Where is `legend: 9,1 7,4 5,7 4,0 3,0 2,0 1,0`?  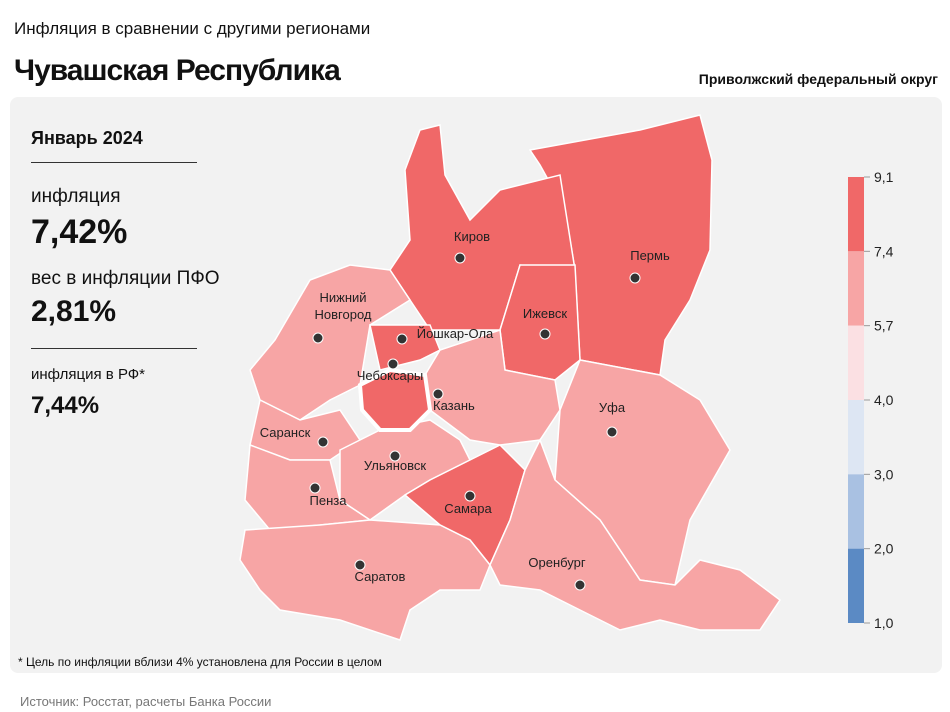
legend: 9,1 7,4 5,7 4,0 3,0 2,0 1,0 is located at coordinates (871, 400).